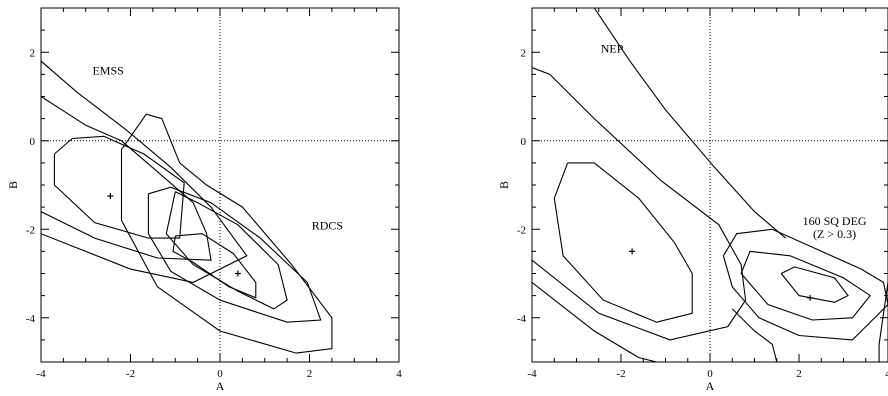 This screenshot has width=888, height=396. I want to click on annotation-label: RDCS, so click(327, 225).